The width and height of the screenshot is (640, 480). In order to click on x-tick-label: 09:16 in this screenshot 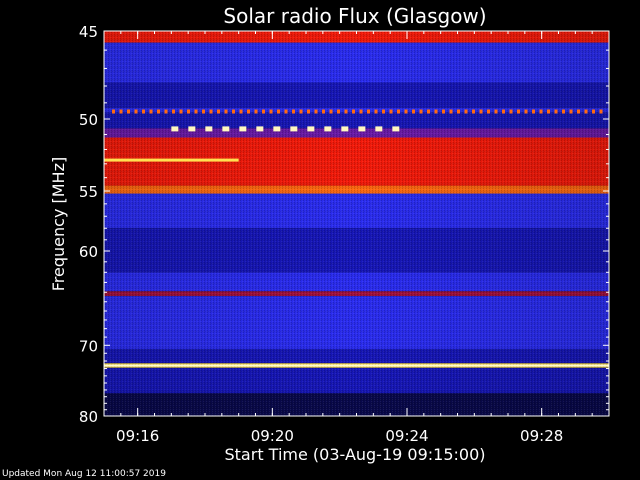, I will do `click(137, 436)`.